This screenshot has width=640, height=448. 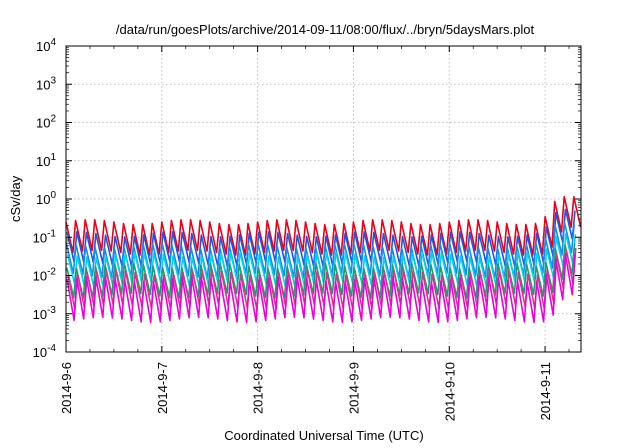 What do you see at coordinates (258, 388) in the screenshot?
I see `x-tick-label: 2014-9-8` at bounding box center [258, 388].